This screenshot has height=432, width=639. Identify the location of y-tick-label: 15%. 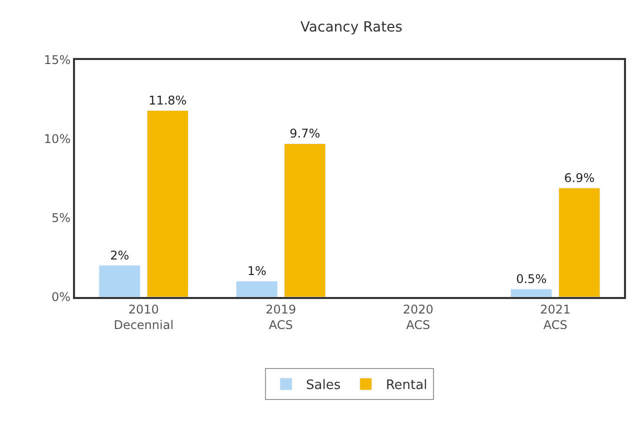
(57, 60).